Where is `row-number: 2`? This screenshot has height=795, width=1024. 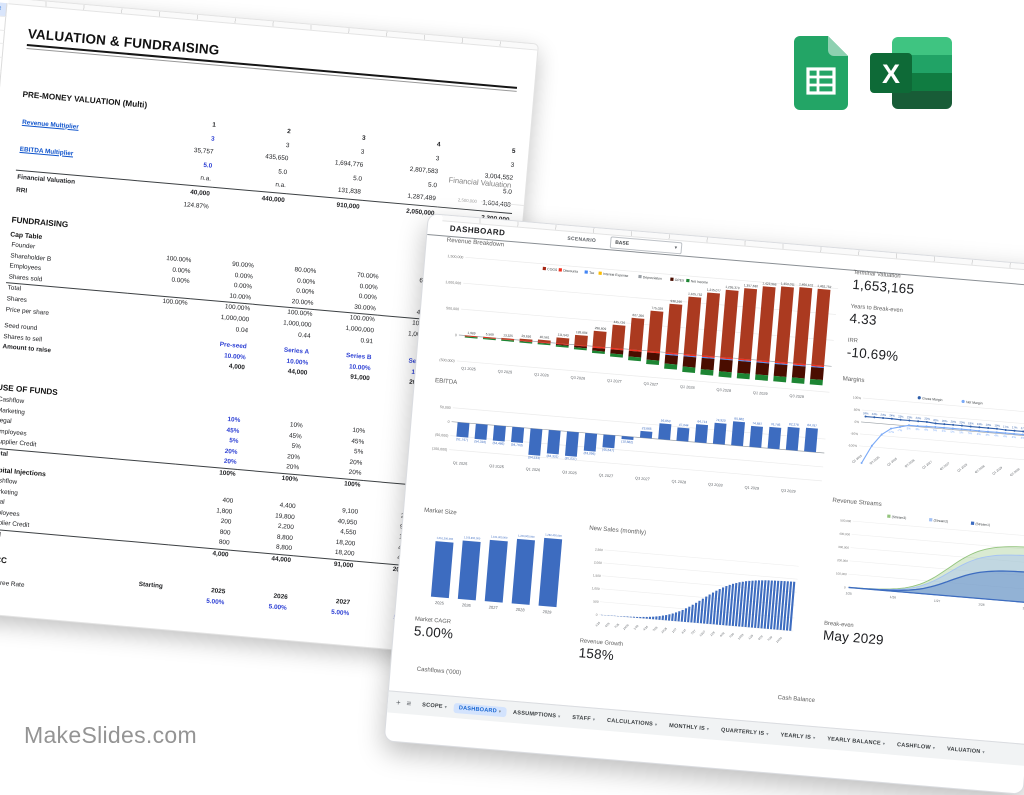
row-number: 2 is located at coordinates (3, 9).